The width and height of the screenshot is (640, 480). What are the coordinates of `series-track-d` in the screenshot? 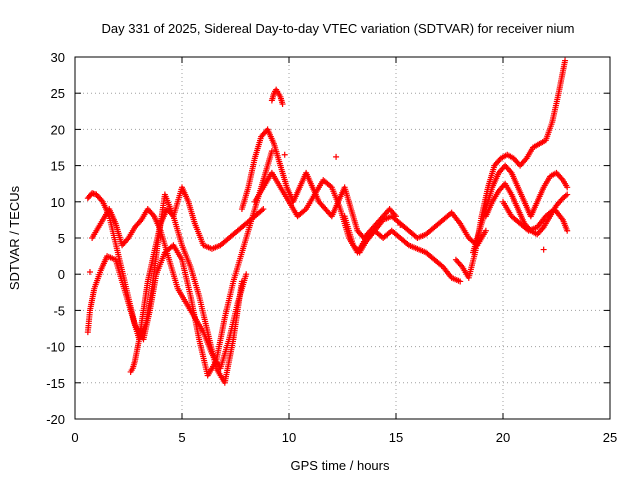 It's located at (197, 279).